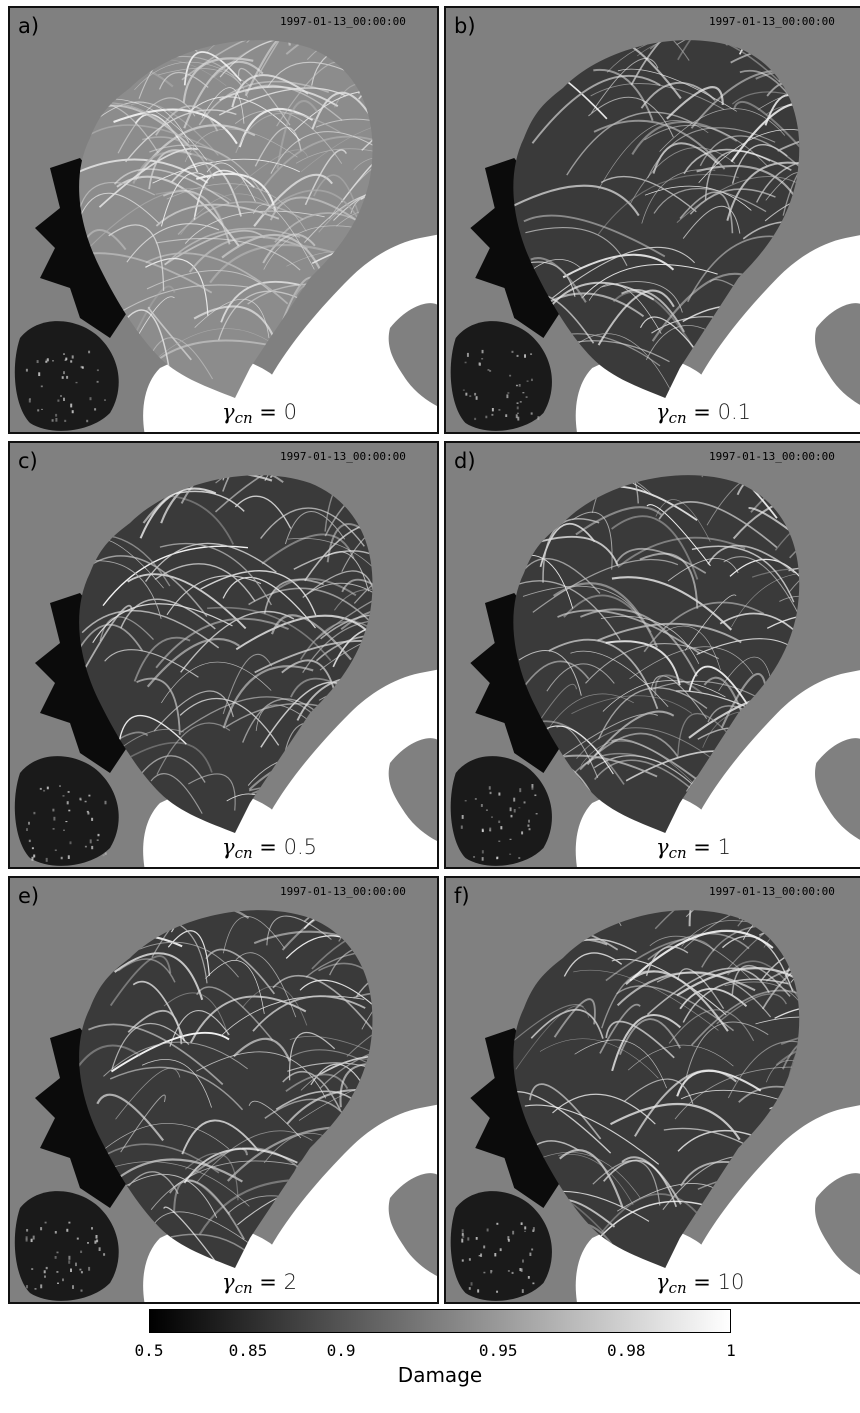 The width and height of the screenshot is (860, 1413). Describe the element at coordinates (248, 1350) in the screenshot. I see `colorbar-tick-label: 0.85` at that location.